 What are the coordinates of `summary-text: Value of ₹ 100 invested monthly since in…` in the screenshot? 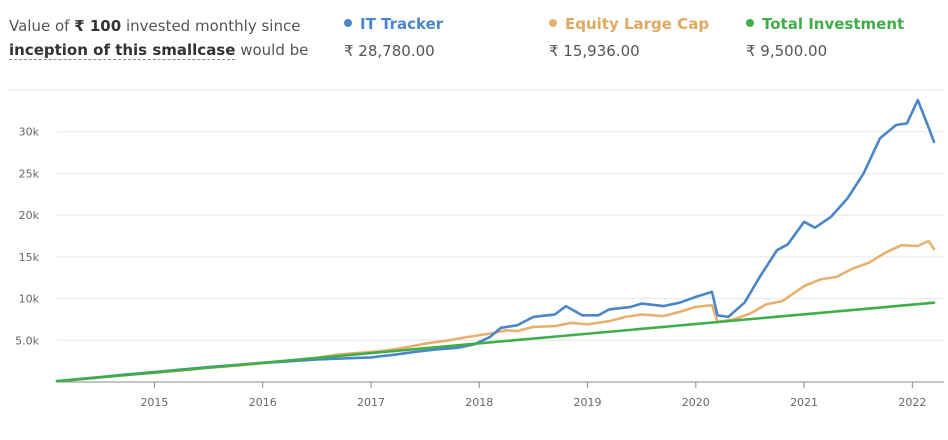 It's located at (158, 38).